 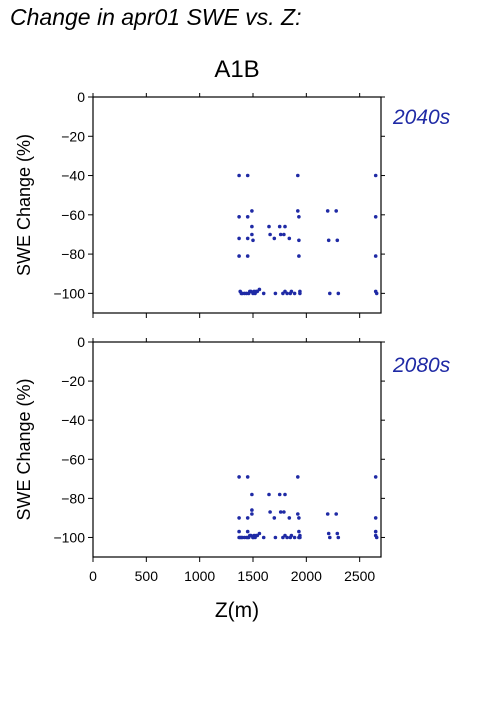 I want to click on scenario-title: A1B, so click(x=237, y=69).